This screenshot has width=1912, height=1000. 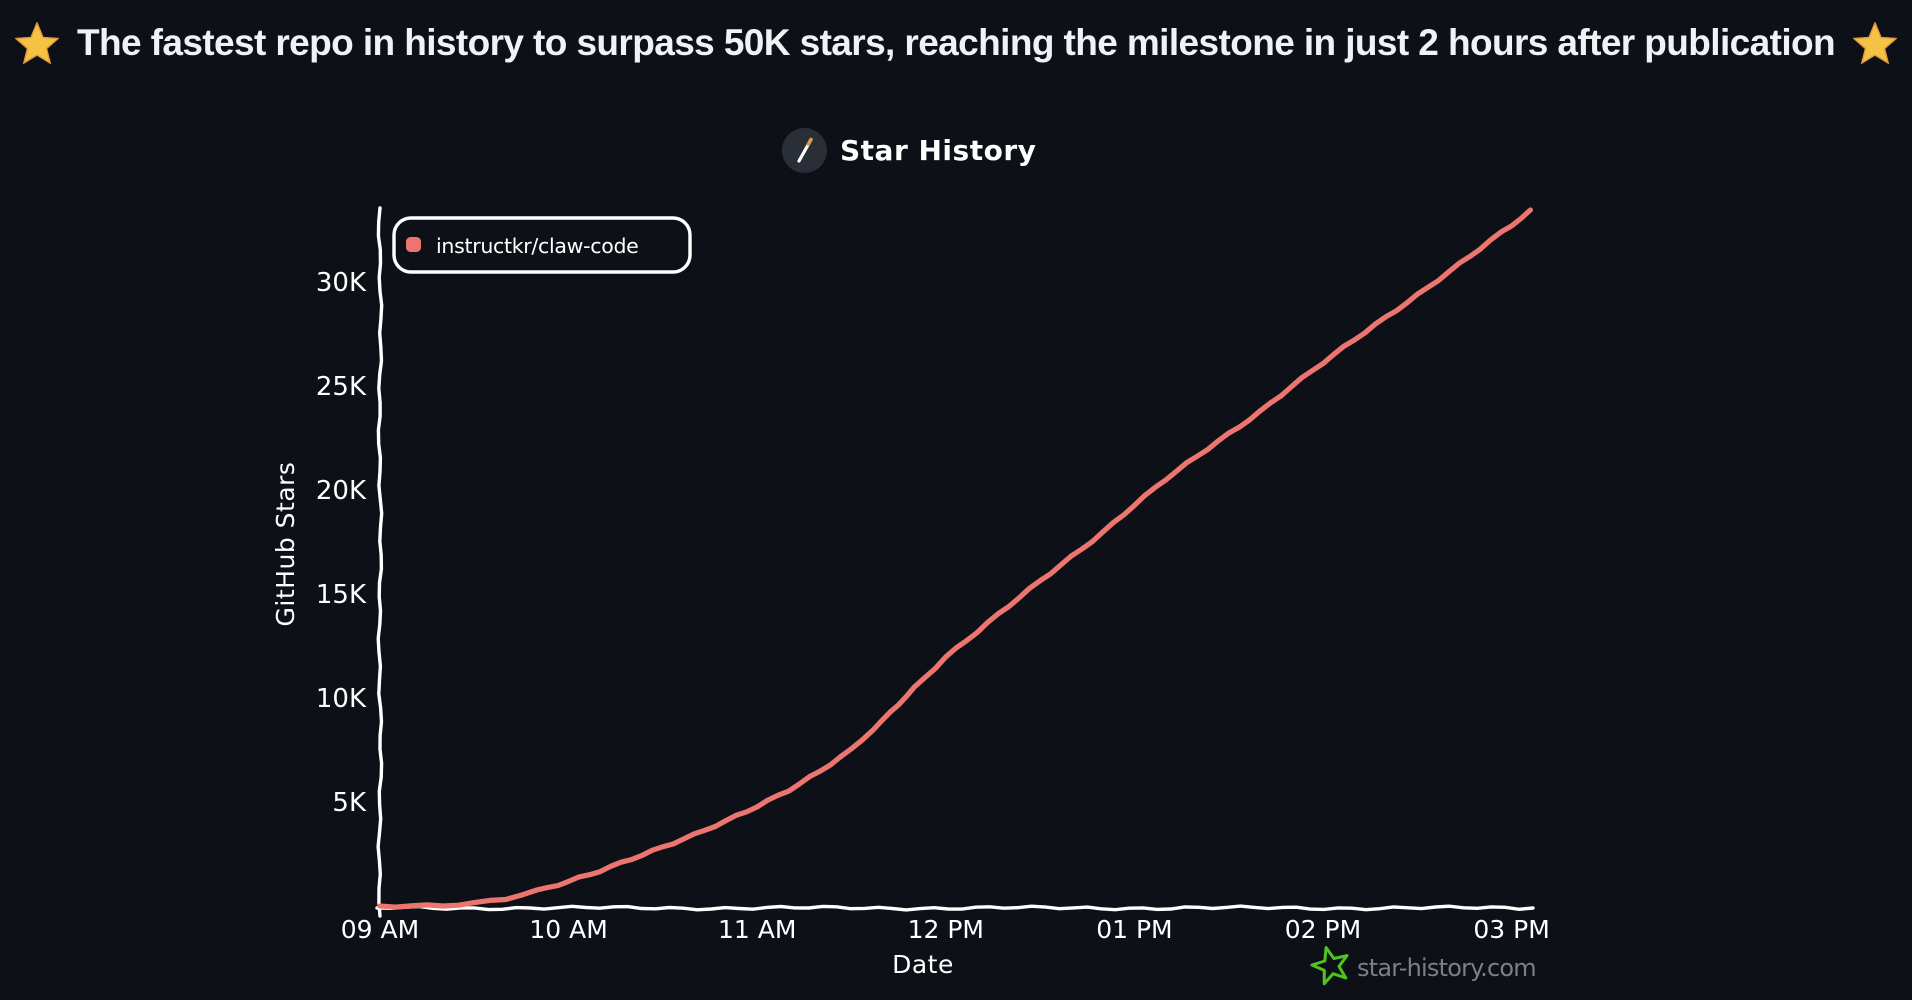 I want to click on y-axis-line, so click(x=380, y=562).